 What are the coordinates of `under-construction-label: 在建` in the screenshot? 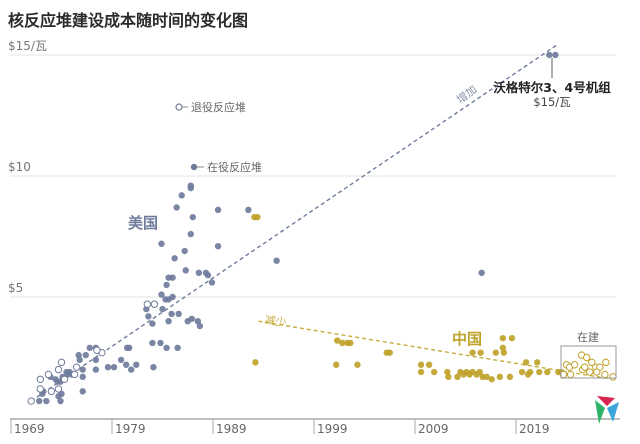 It's located at (588, 337).